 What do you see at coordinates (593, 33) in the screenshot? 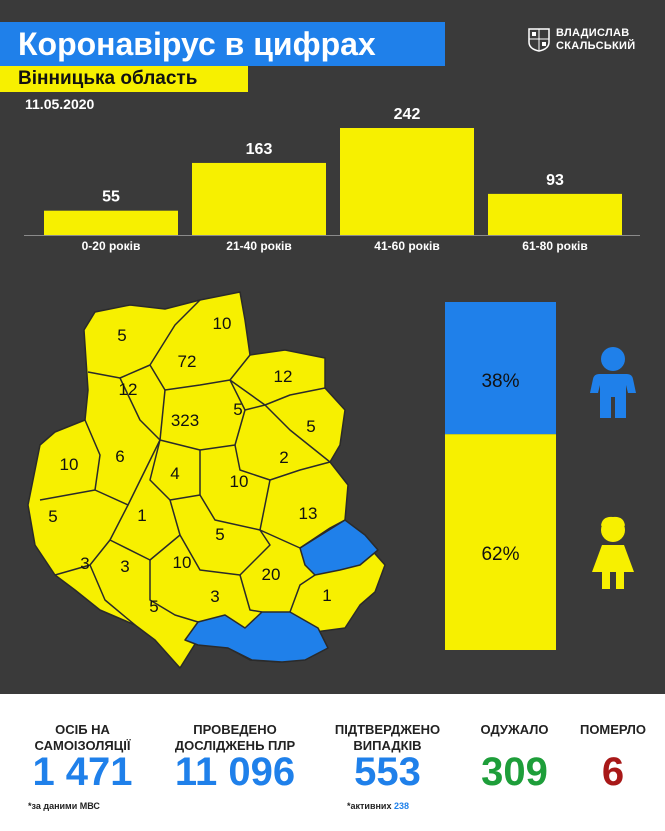
I see `logo-line-1: ВЛАДИСЛАВ` at bounding box center [593, 33].